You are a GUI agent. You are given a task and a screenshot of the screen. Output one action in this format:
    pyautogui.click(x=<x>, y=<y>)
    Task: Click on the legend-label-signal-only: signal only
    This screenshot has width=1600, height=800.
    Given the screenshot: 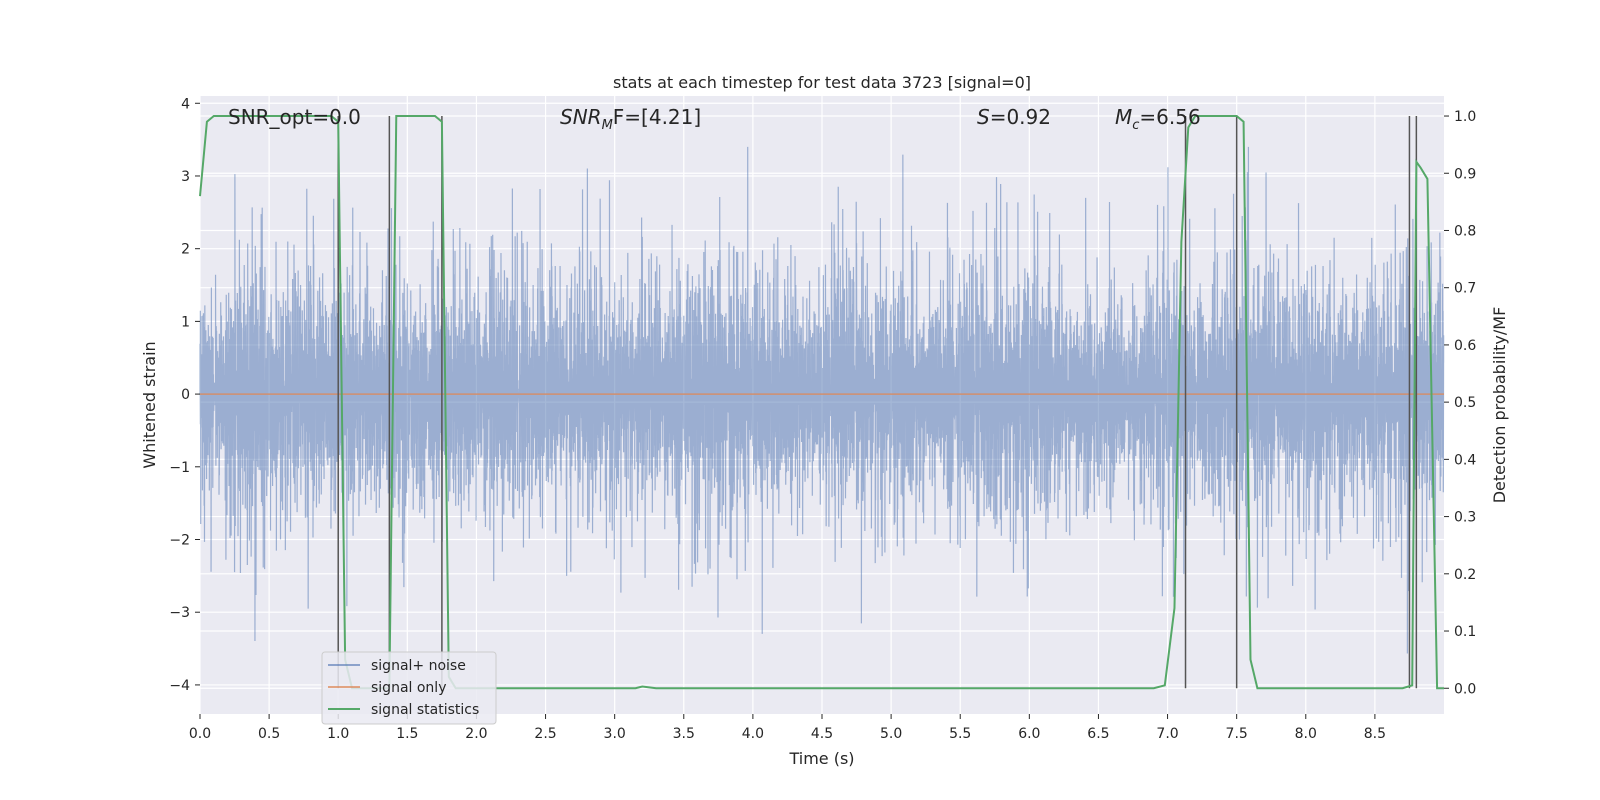 What is the action you would take?
    pyautogui.click(x=408, y=688)
    